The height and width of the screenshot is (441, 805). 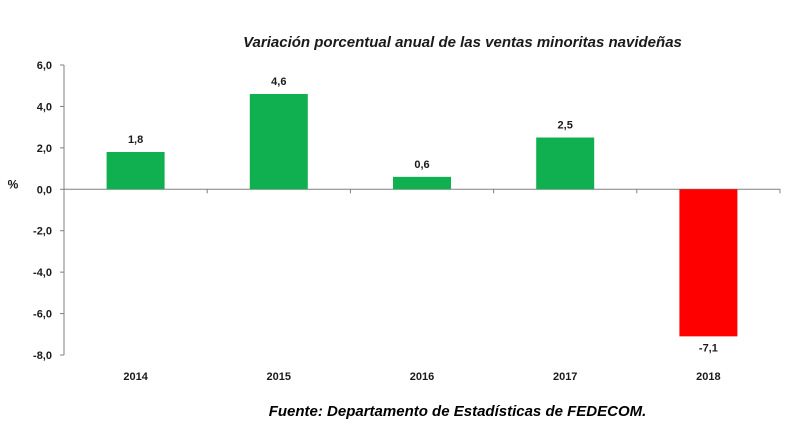 What do you see at coordinates (13, 184) in the screenshot?
I see `y-axis-label: %` at bounding box center [13, 184].